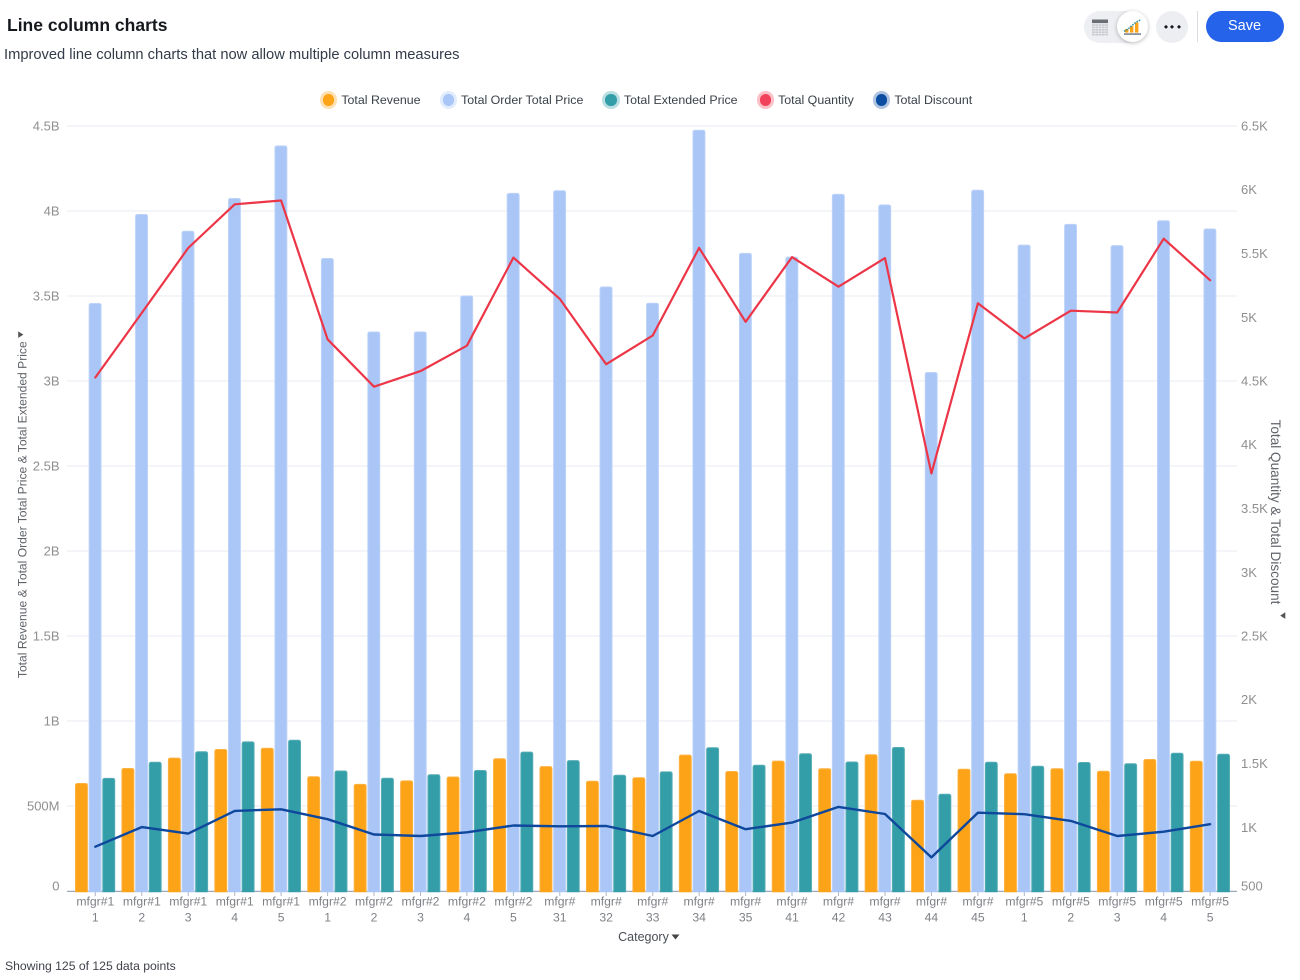  I want to click on svg-text: 2.5B, so click(46, 466).